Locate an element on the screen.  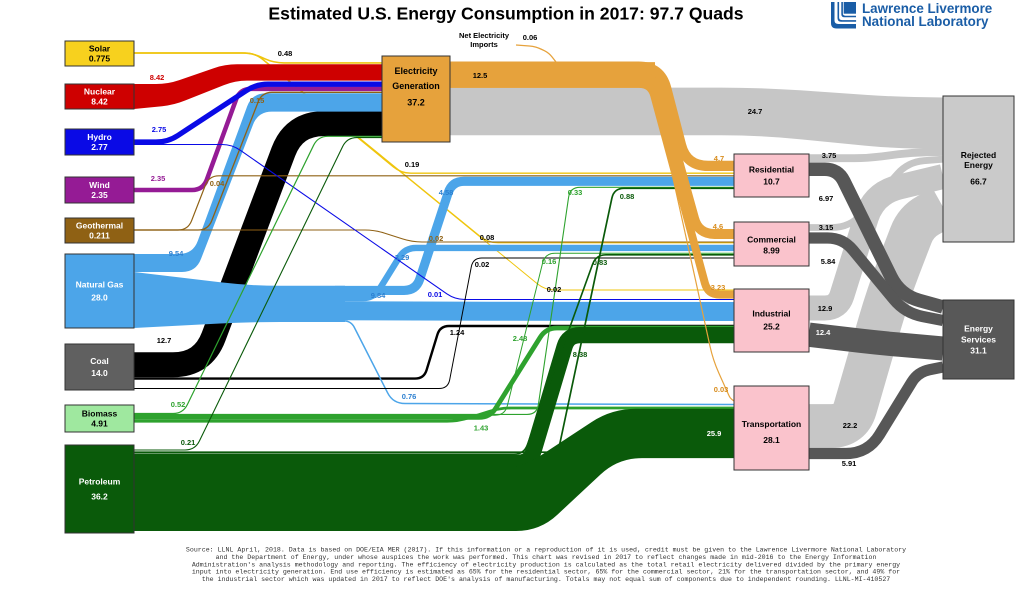
svg-text: 2.77 is located at coordinates (99, 147).